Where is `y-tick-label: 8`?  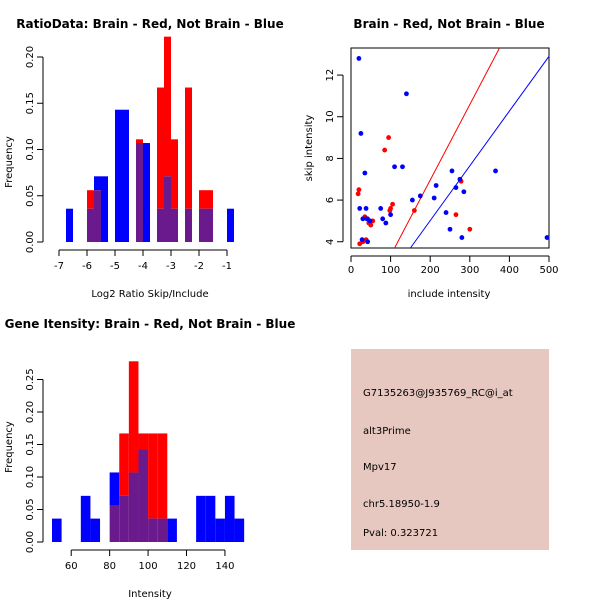
y-tick-label: 8 is located at coordinates (330, 158).